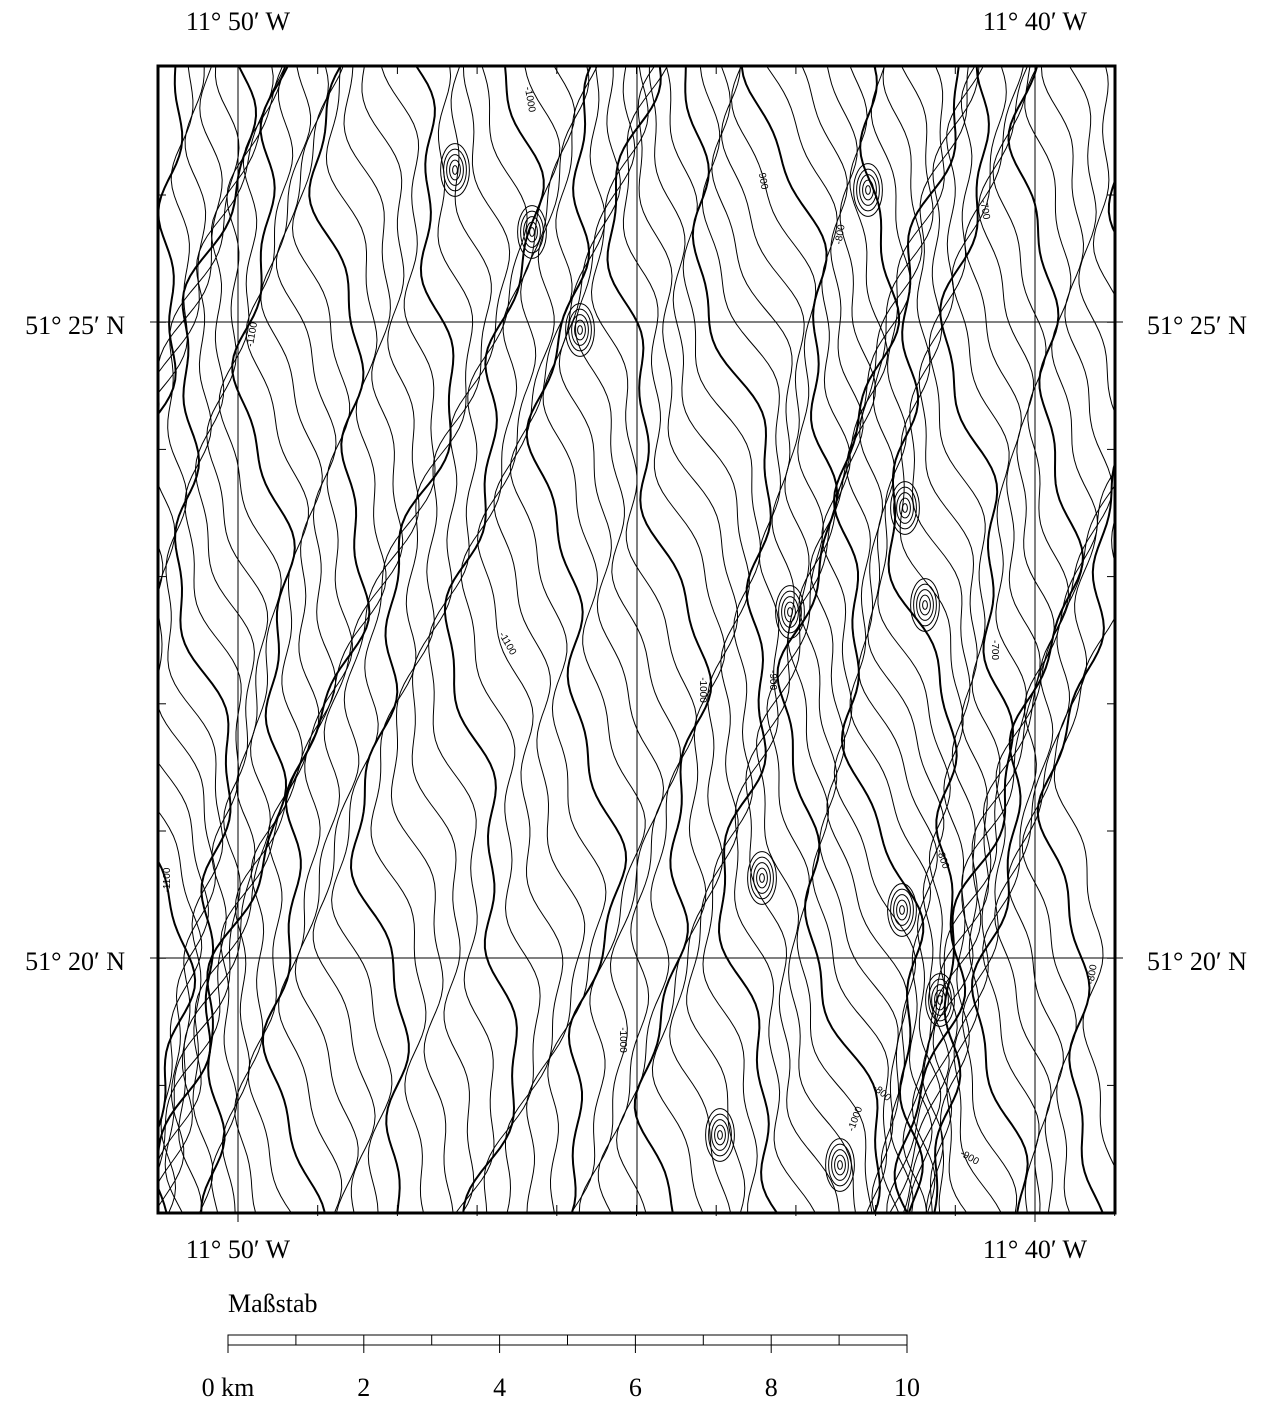  What do you see at coordinates (771, 1387) in the screenshot?
I see `scale-label: 8` at bounding box center [771, 1387].